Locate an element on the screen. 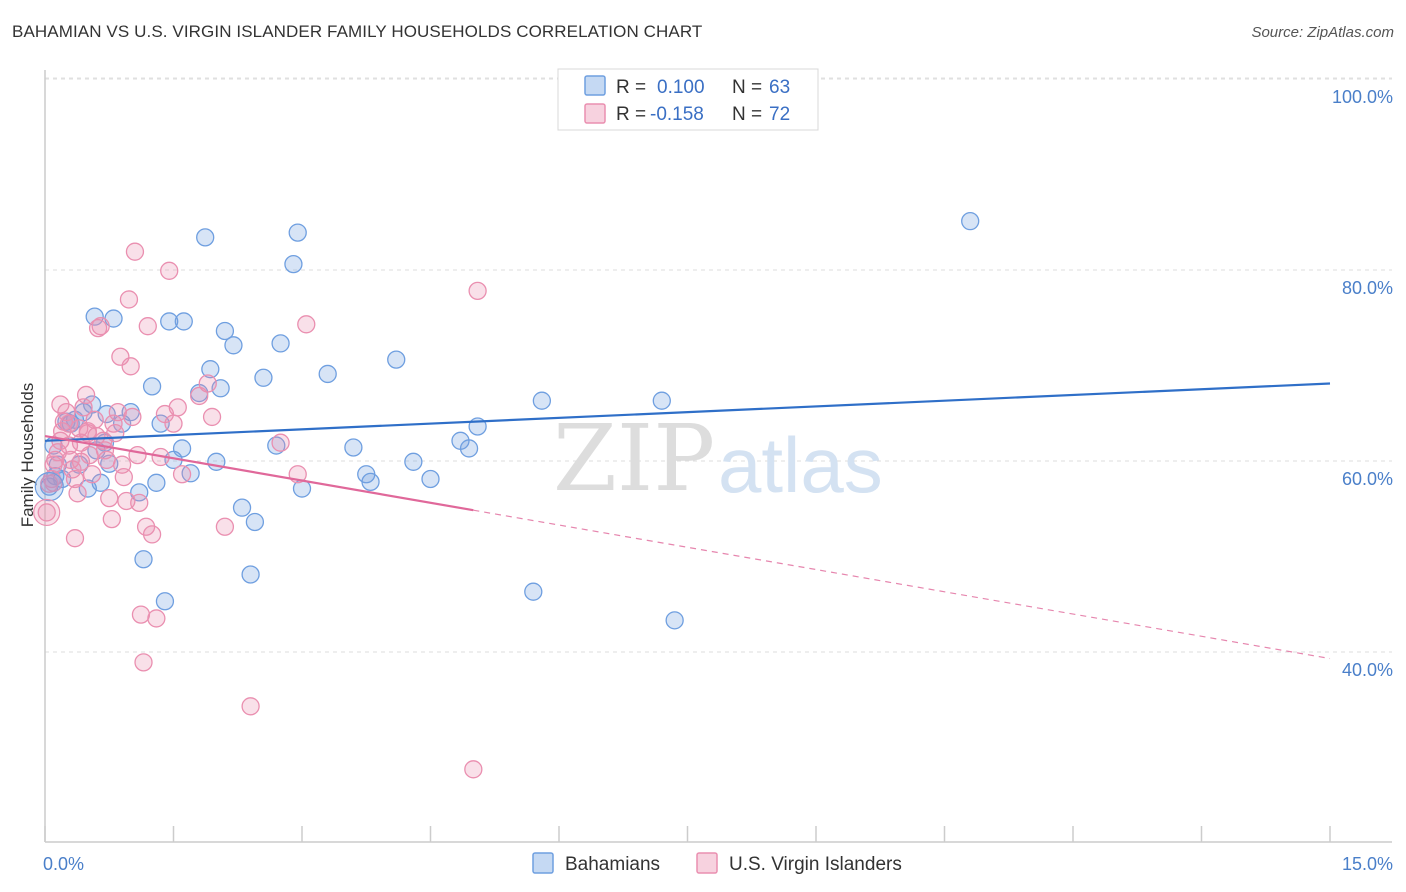 The height and width of the screenshot is (892, 1406). legend-n-label-1: N = is located at coordinates (747, 87).